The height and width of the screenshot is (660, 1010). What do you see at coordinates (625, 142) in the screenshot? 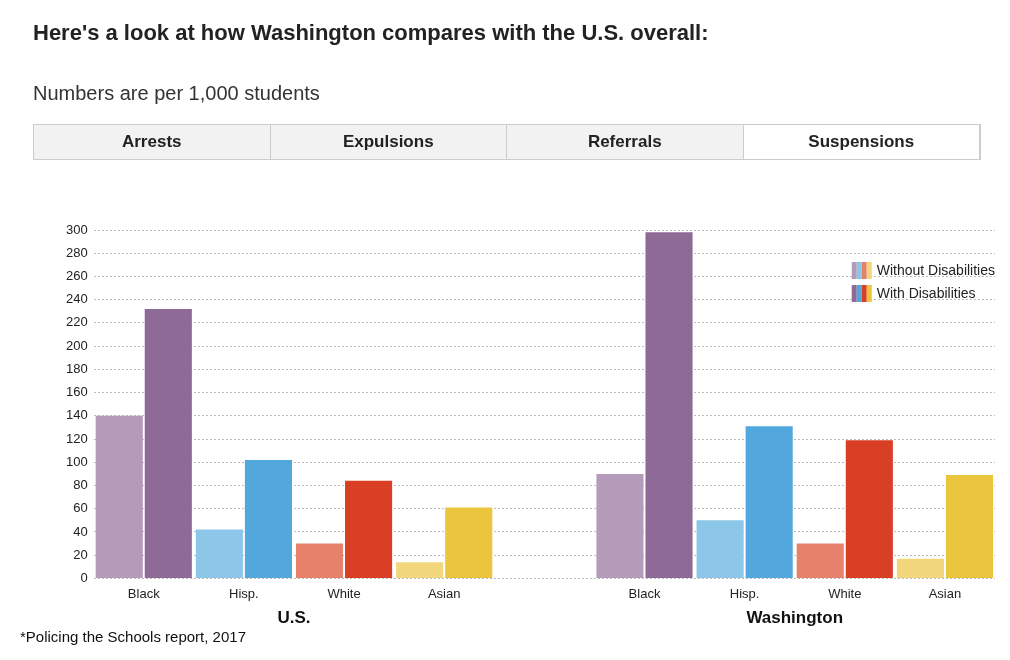
I see `text: Referrals` at bounding box center [625, 142].